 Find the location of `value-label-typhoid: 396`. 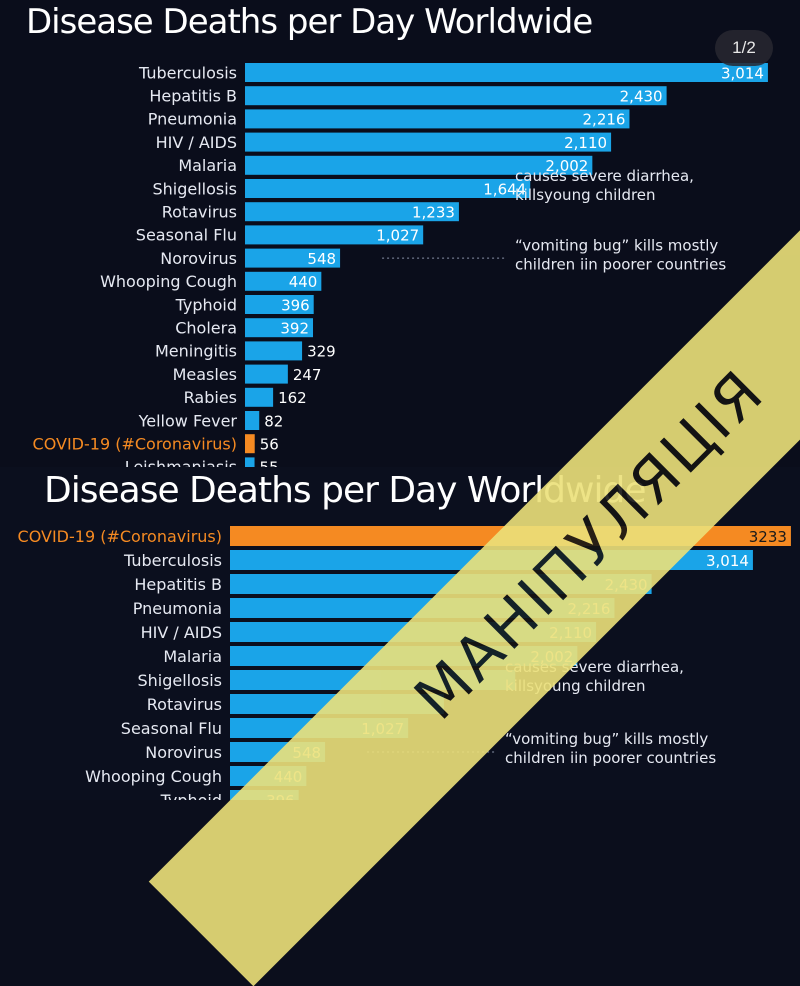

value-label-typhoid: 396 is located at coordinates (295, 305).